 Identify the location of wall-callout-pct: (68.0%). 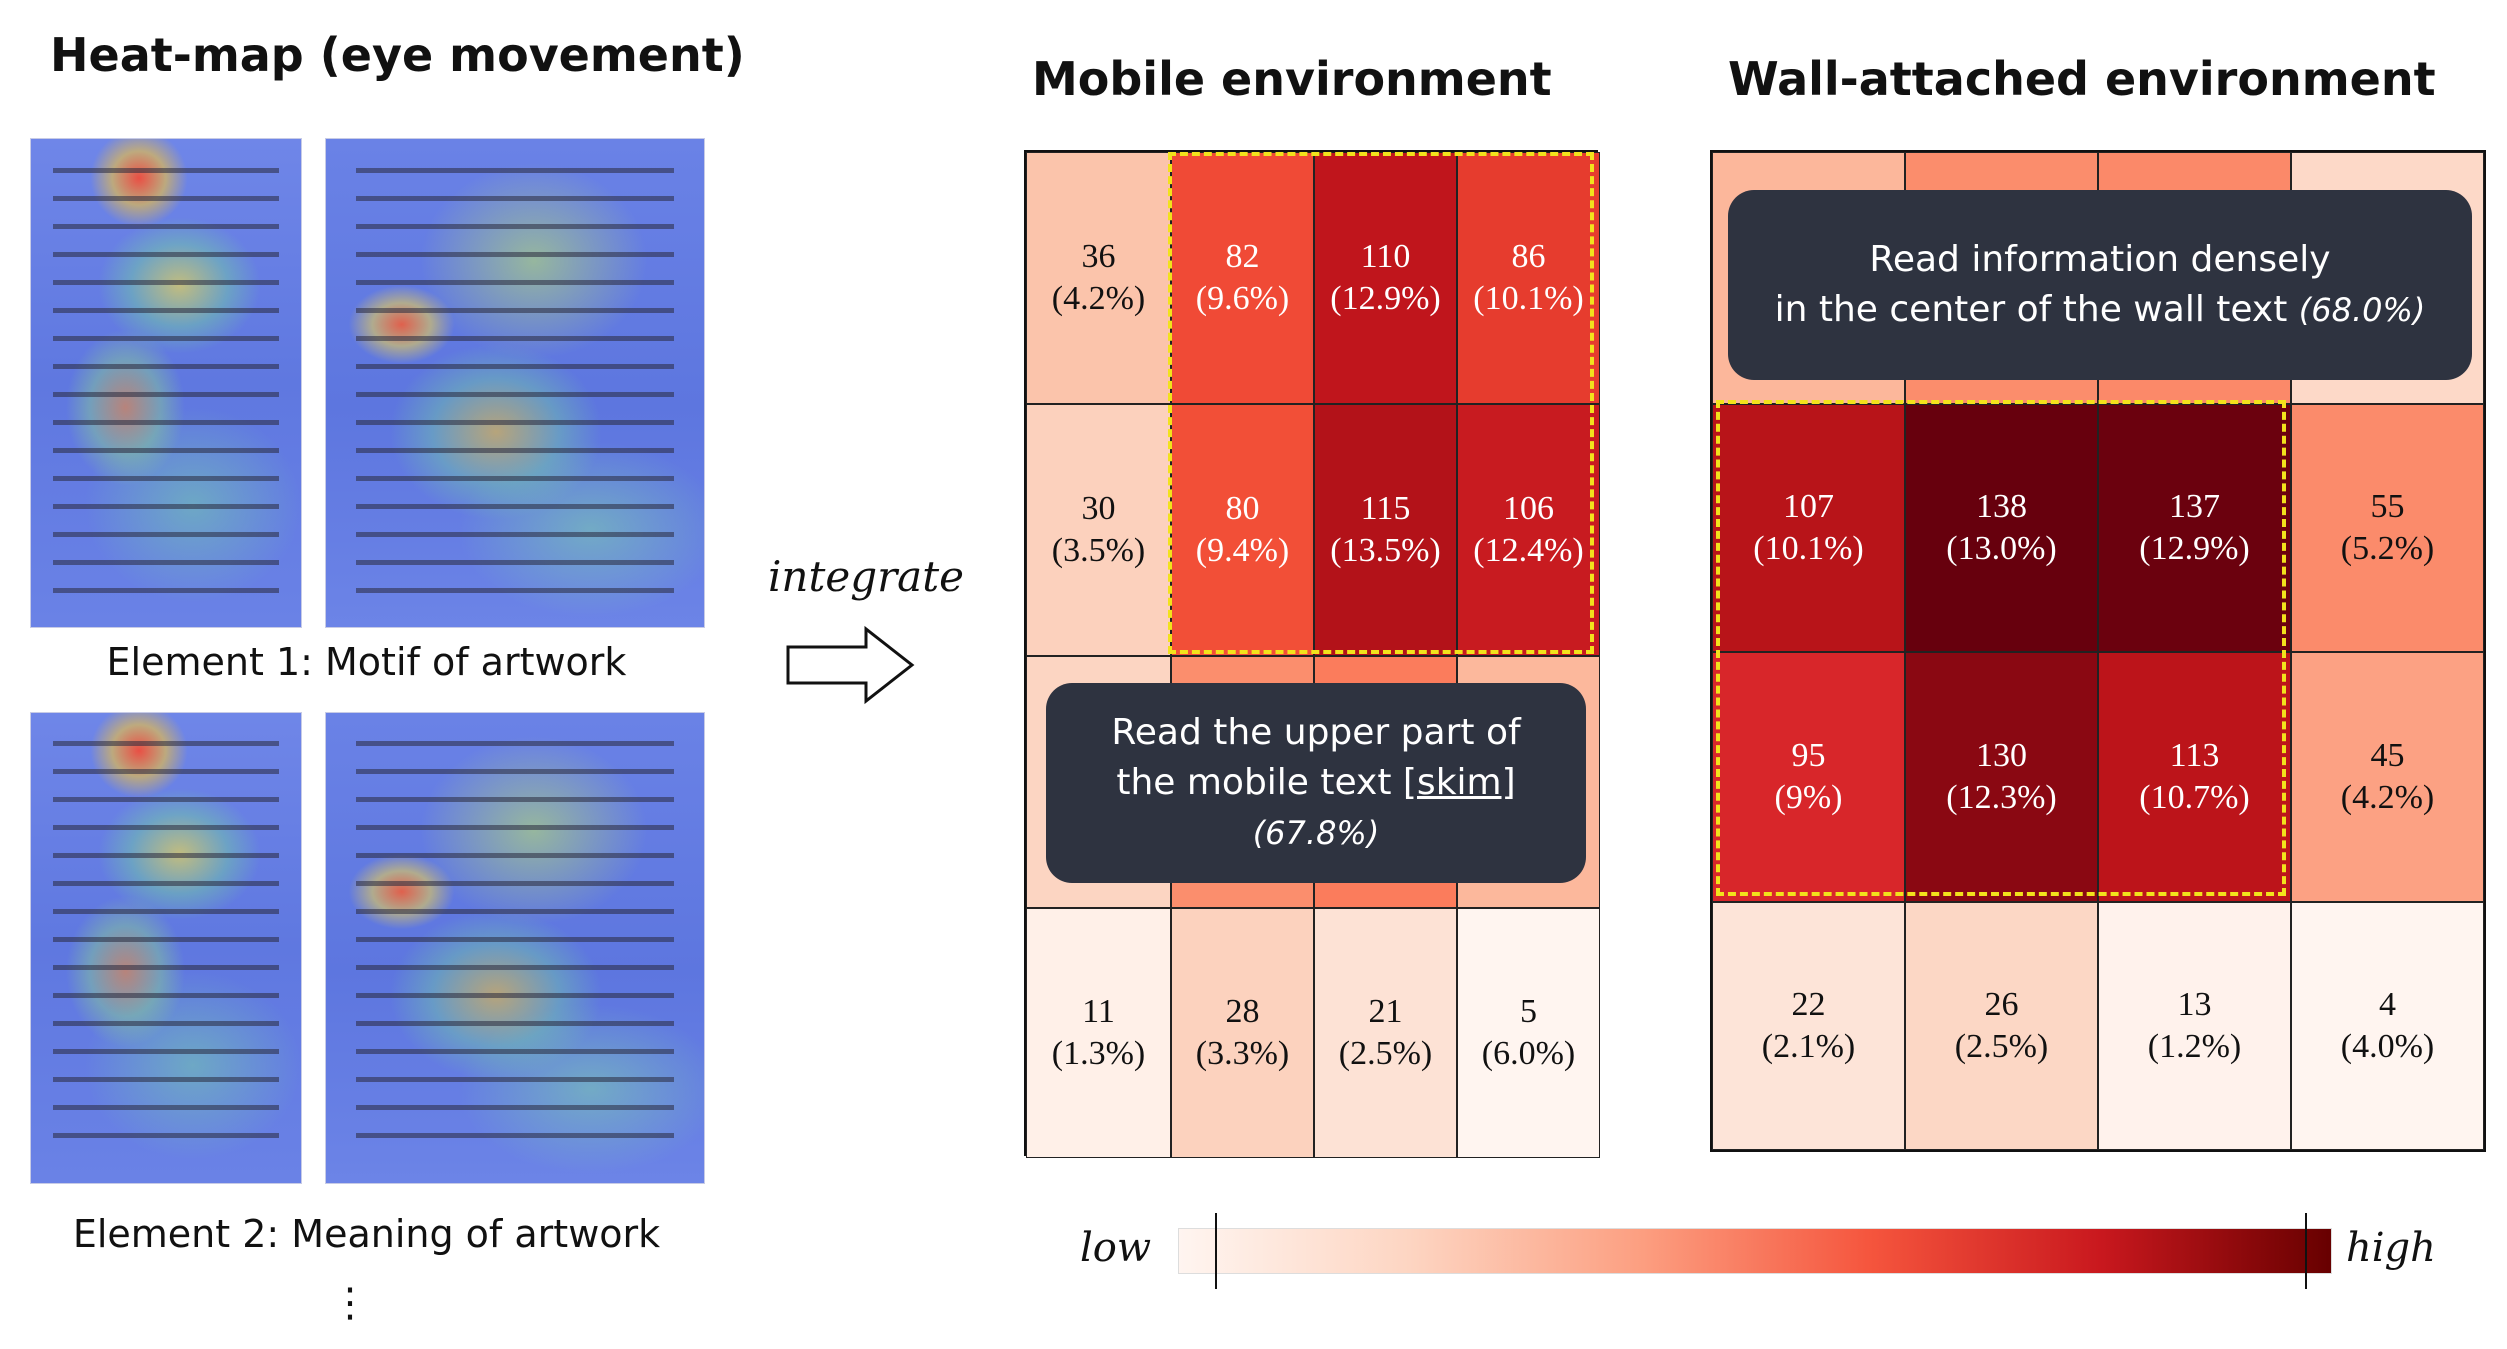
(2362, 310).